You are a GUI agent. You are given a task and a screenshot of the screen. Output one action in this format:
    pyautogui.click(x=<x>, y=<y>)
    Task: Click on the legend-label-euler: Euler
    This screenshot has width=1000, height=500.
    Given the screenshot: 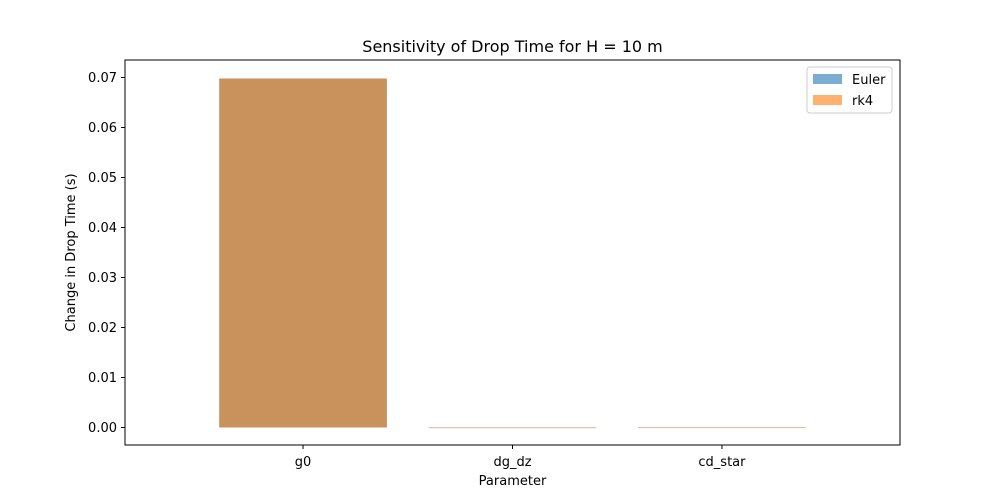 What is the action you would take?
    pyautogui.click(x=869, y=80)
    